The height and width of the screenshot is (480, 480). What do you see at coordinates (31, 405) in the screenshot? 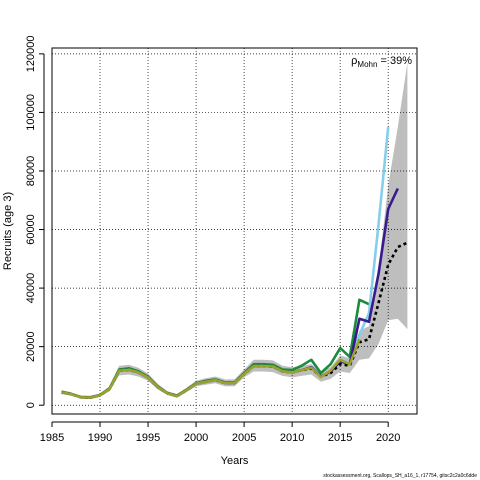
I see `y-tick-label: 0` at bounding box center [31, 405].